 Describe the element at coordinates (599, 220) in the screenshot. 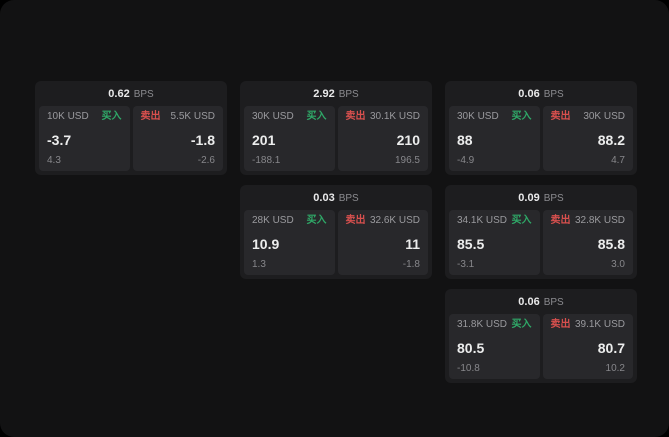

I see `sell-size: 32.8K USD` at that location.